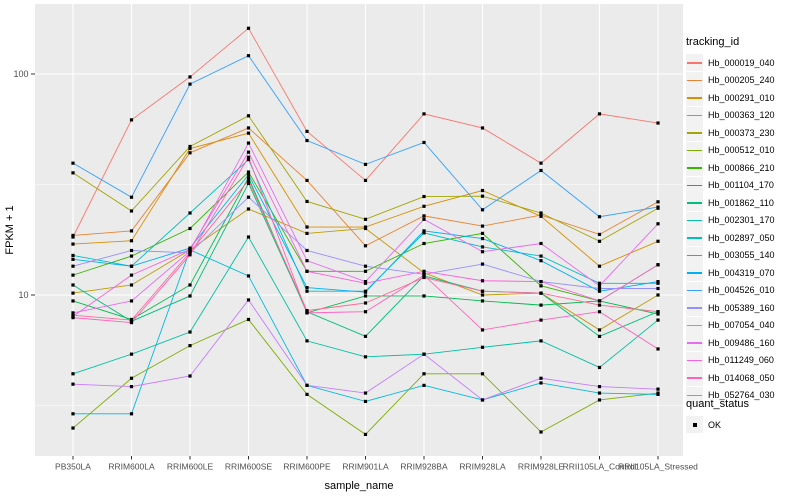 Image resolution: width=800 pixels, height=500 pixels. Describe the element at coordinates (715, 424) in the screenshot. I see `quant-legend-label: OK` at that location.